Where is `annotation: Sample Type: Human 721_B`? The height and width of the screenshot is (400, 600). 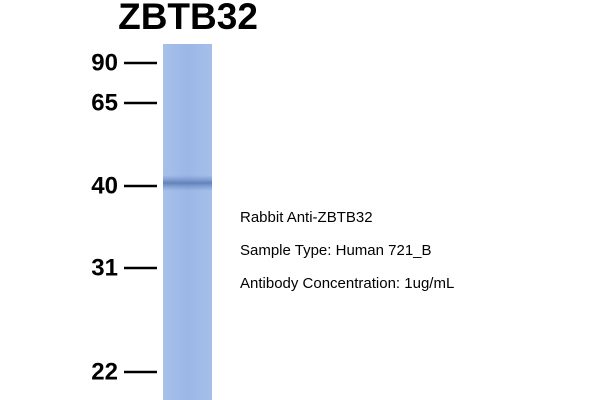 annotation: Sample Type: Human 721_B is located at coordinates (336, 250).